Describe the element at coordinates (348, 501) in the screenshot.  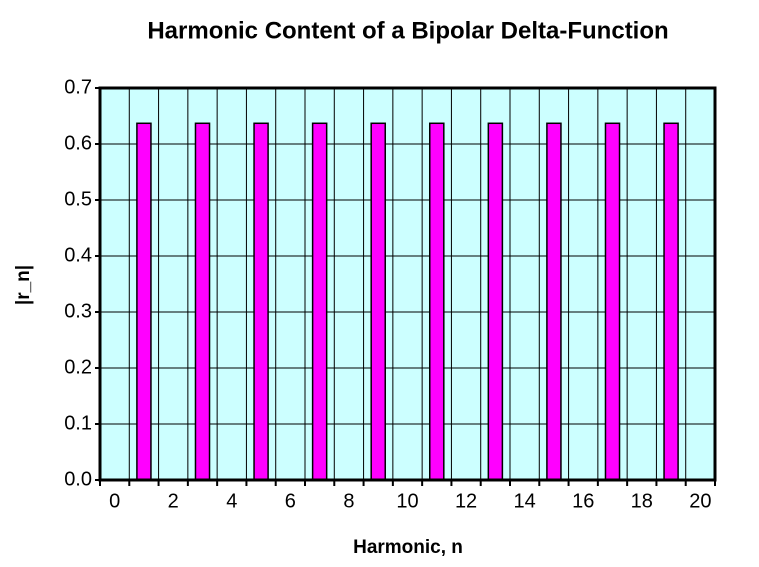
I see `x-tick-label: 8` at that location.